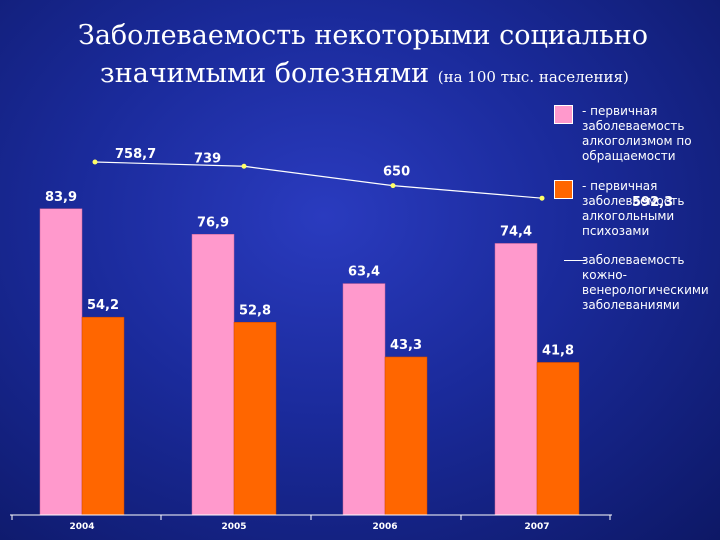 This screenshot has width=720, height=540. I want to click on bar-psychoses-2005, so click(255, 419).